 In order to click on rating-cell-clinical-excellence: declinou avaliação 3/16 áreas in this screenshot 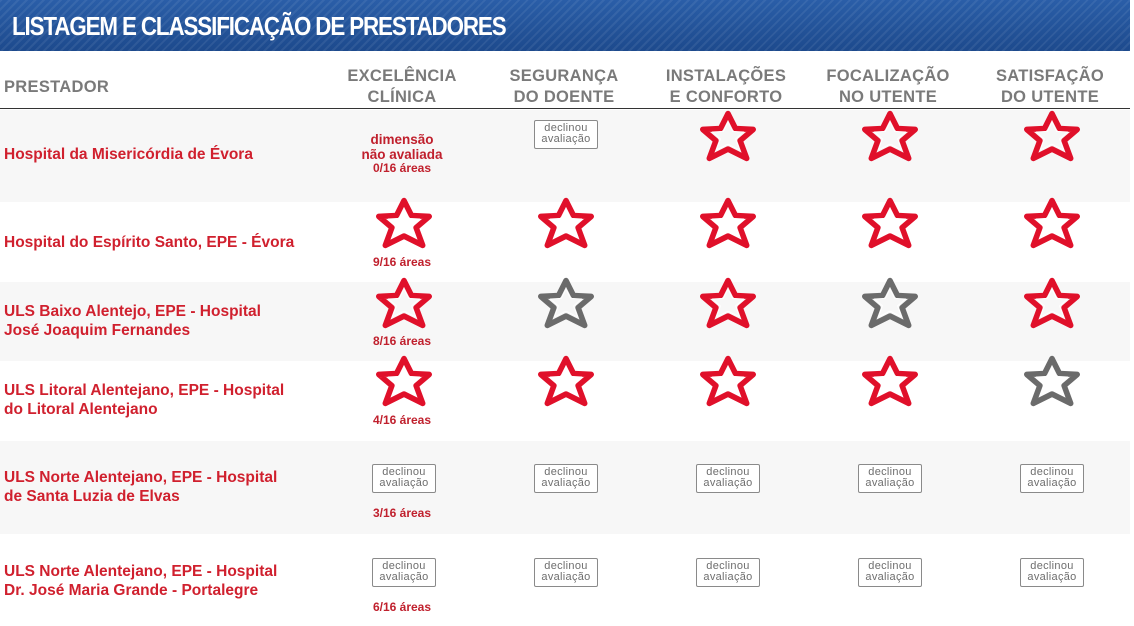, I will do `click(402, 487)`.